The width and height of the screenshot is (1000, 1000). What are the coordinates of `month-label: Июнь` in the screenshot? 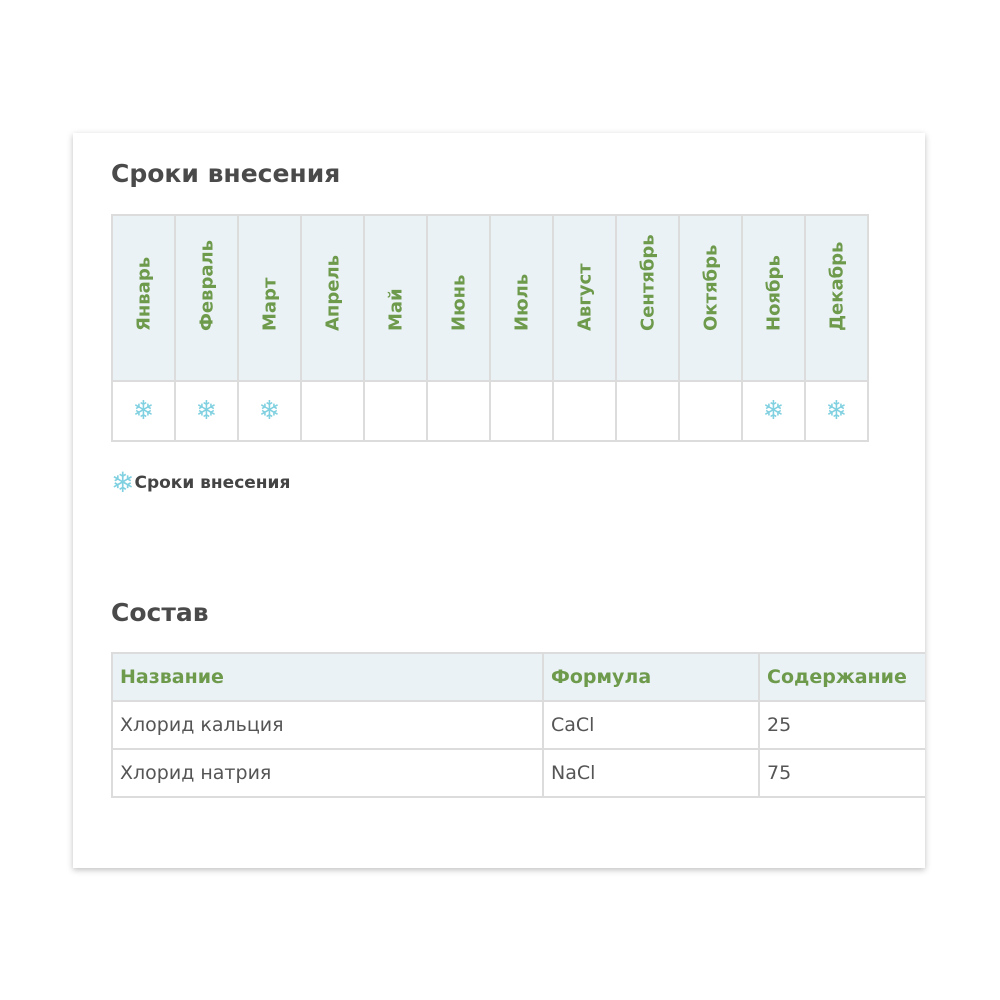 It's located at (458, 302).